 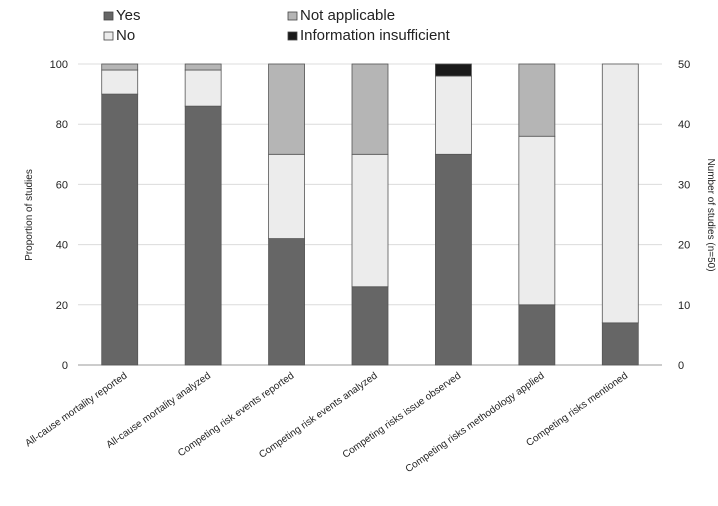 What do you see at coordinates (59, 65) in the screenshot?
I see `y-tick-label: 100` at bounding box center [59, 65].